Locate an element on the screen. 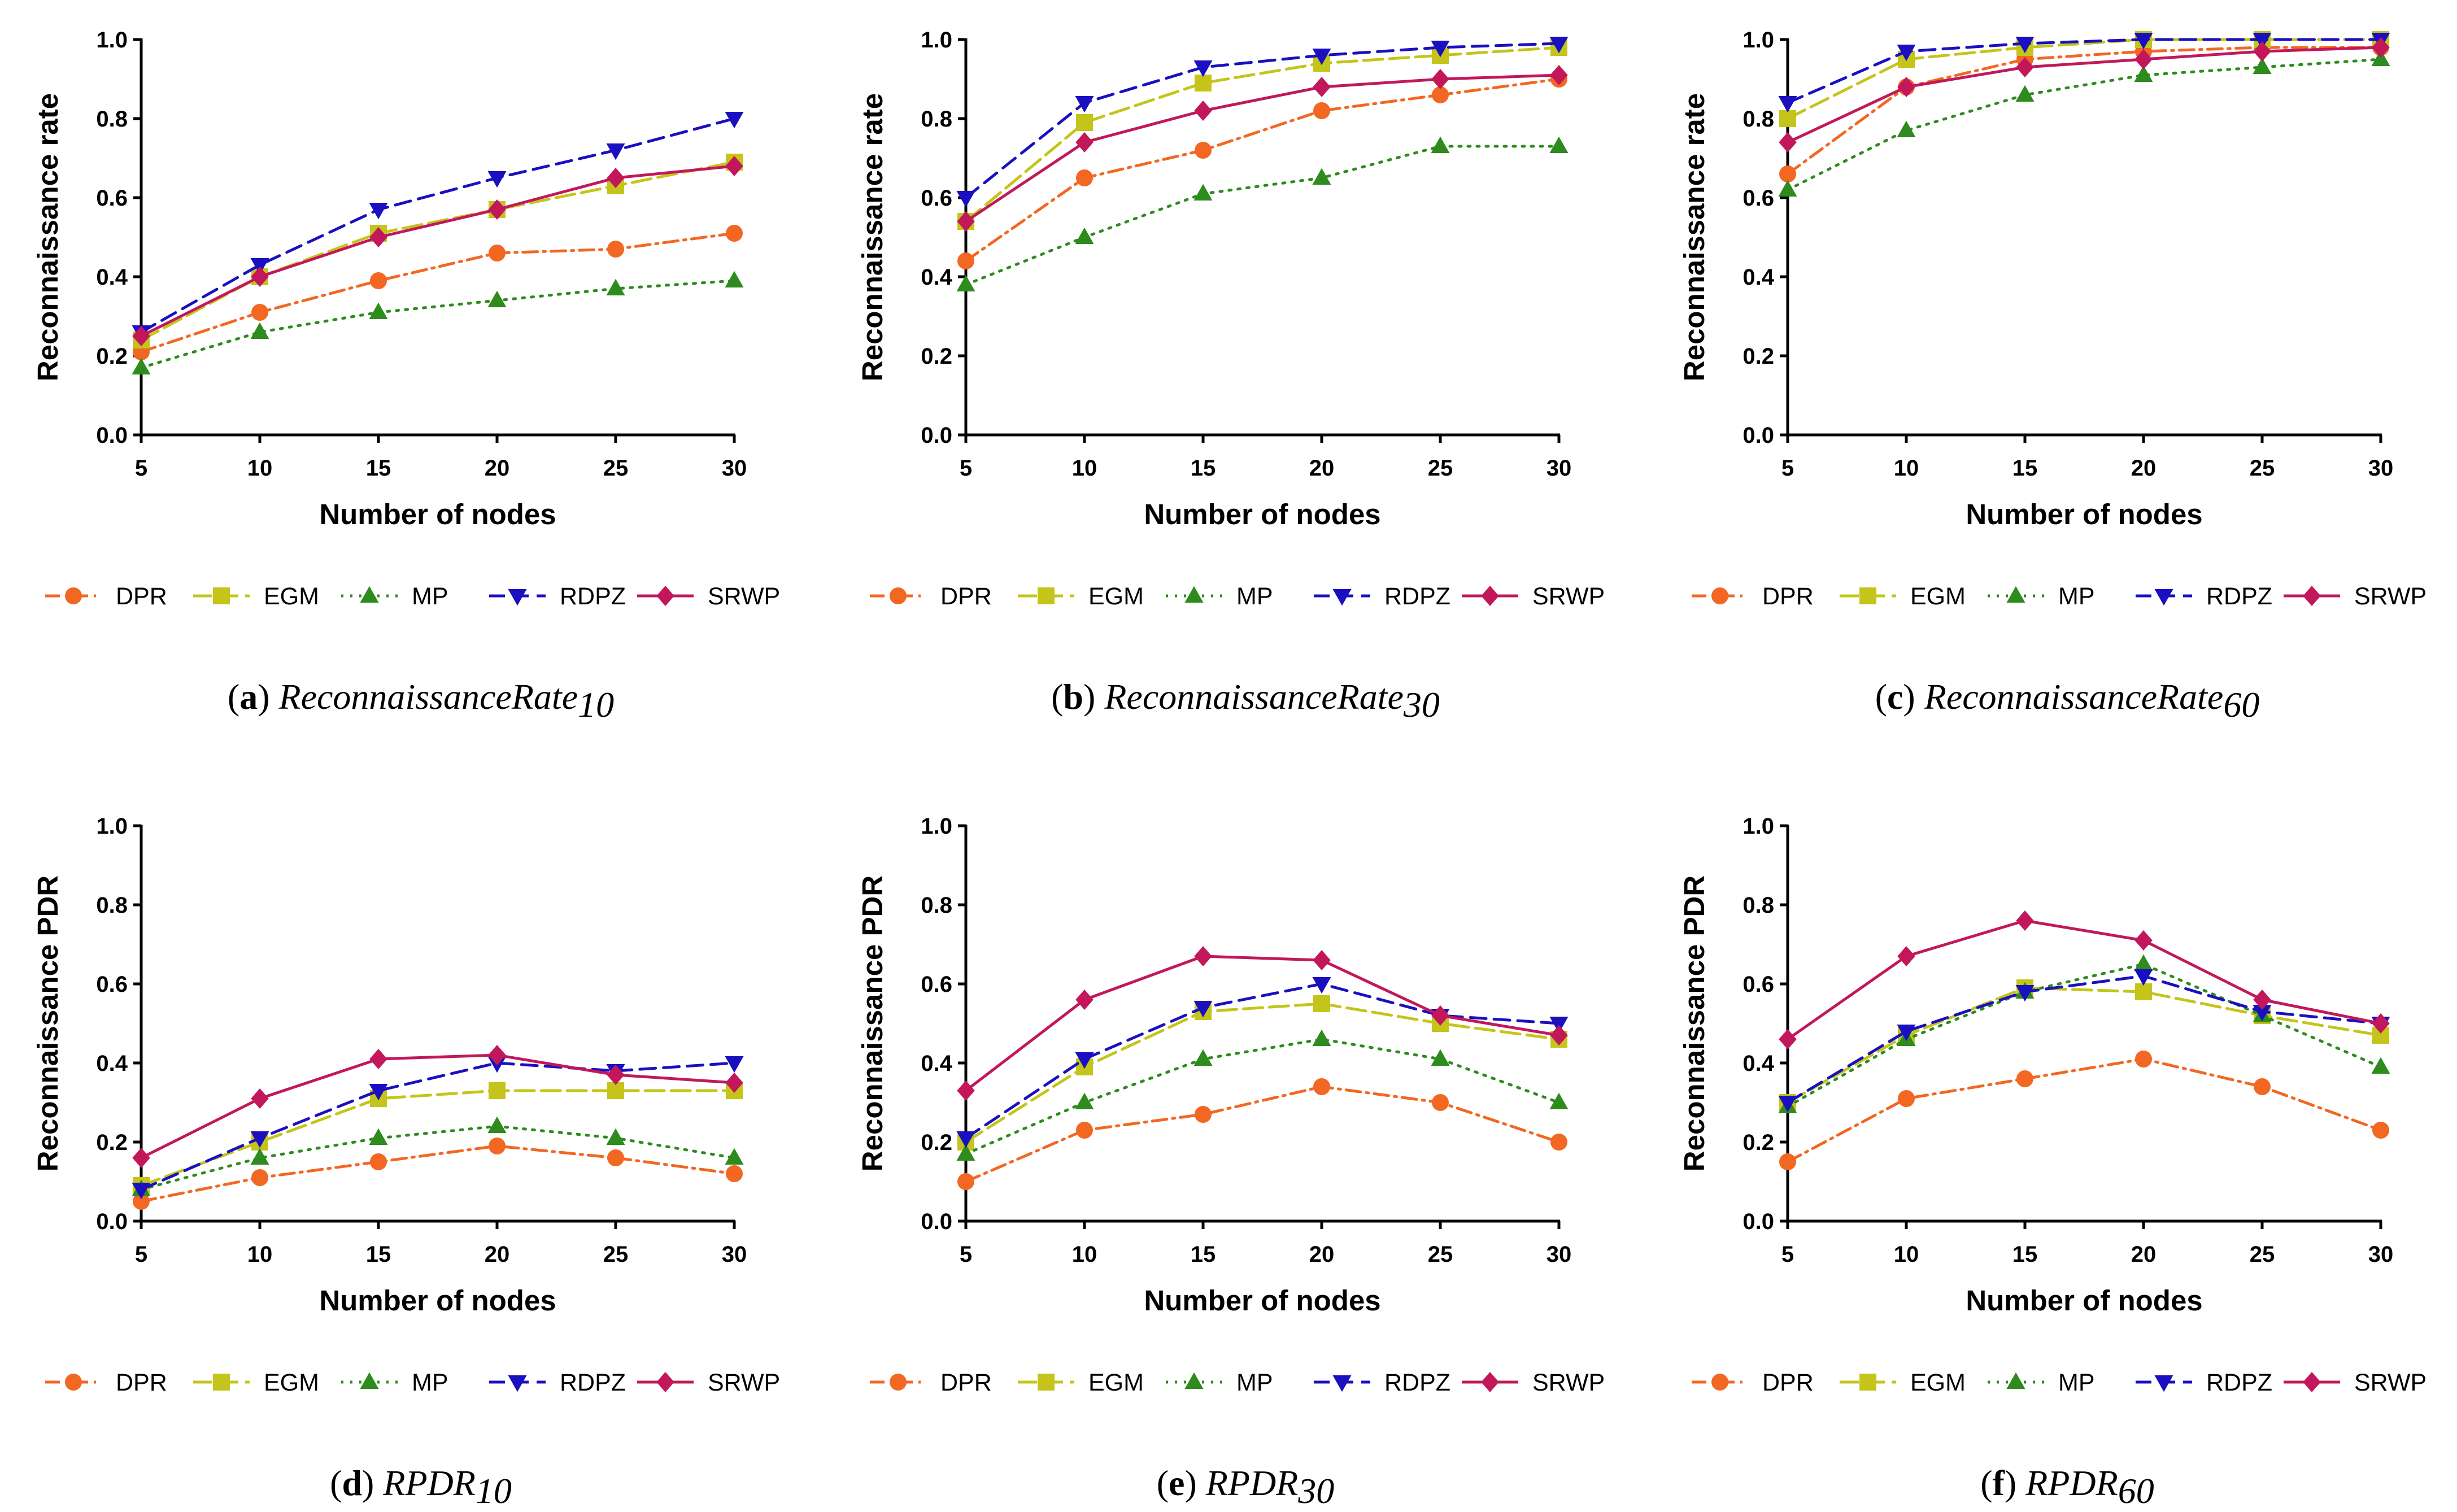 The height and width of the screenshot is (1512, 2457). series-mp is located at coordinates (2084, 1033).